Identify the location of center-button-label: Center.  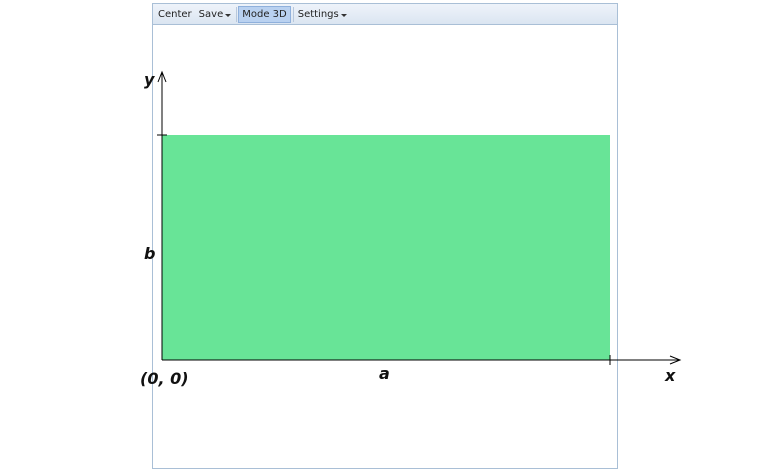
(175, 14).